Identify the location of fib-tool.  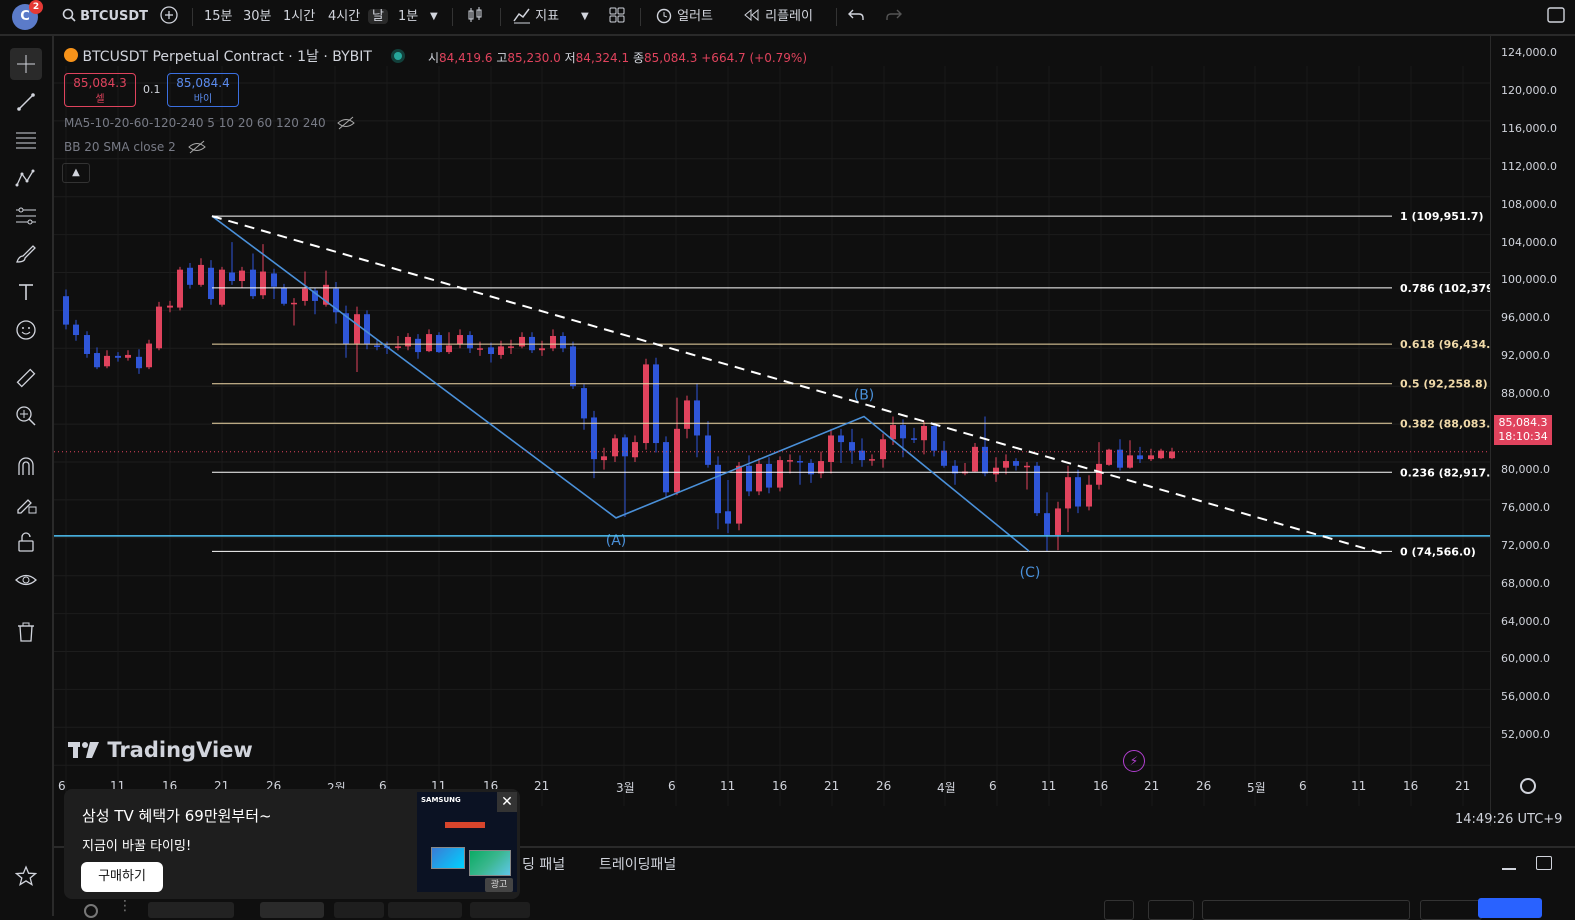
(26, 140).